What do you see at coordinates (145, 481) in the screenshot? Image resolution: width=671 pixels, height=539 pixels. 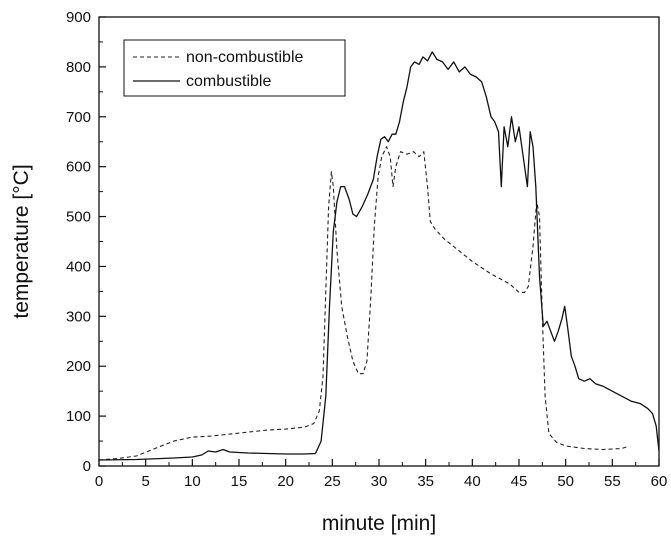 I see `x-tick-label-5: 5` at bounding box center [145, 481].